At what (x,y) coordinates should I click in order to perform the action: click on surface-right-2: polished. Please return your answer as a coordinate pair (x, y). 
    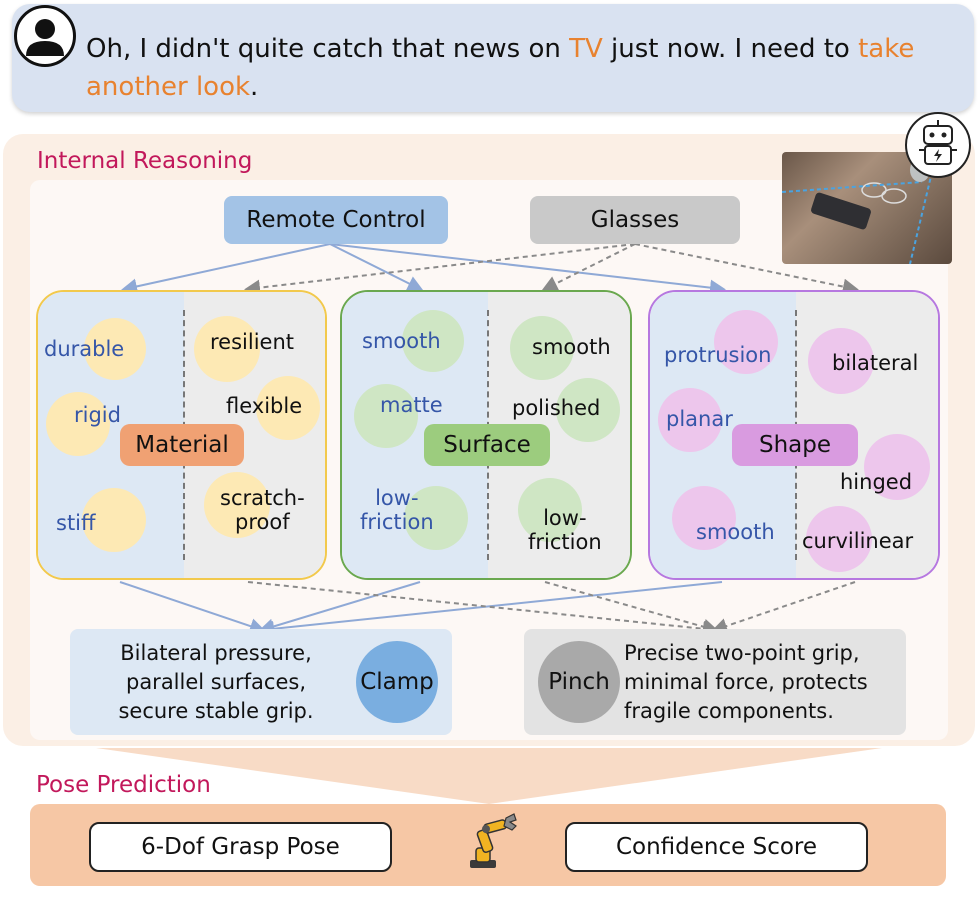
    Looking at the image, I should click on (556, 408).